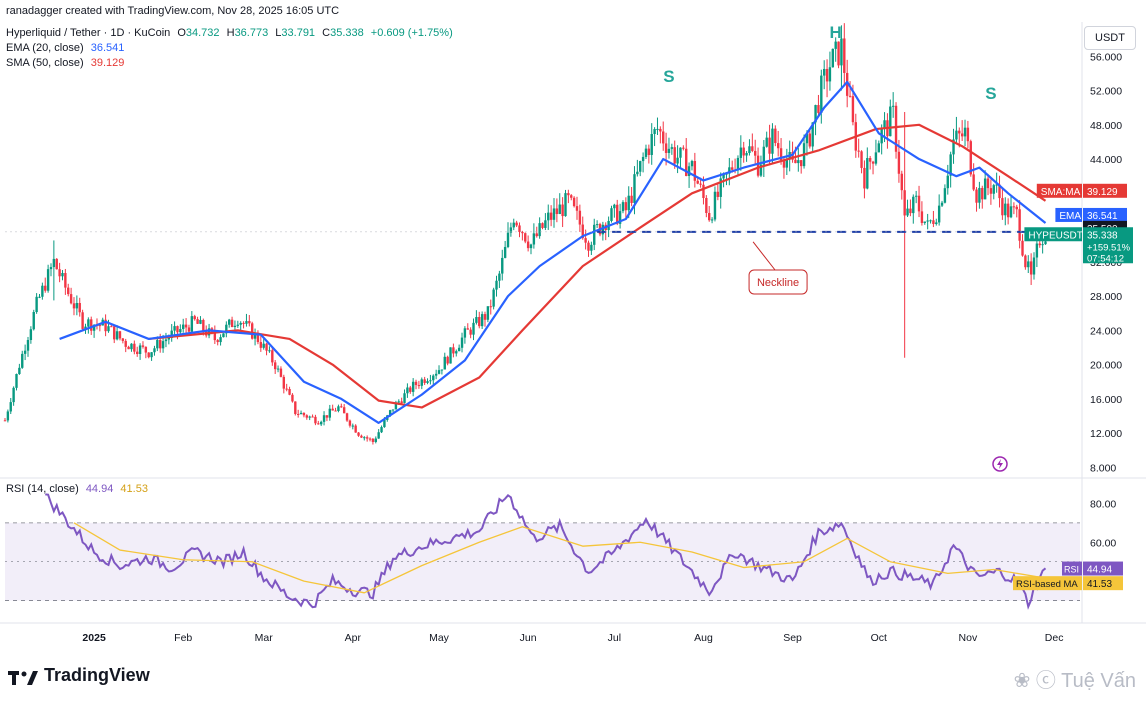  Describe the element at coordinates (614, 638) in the screenshot. I see `time-tick-label: Jul` at that location.